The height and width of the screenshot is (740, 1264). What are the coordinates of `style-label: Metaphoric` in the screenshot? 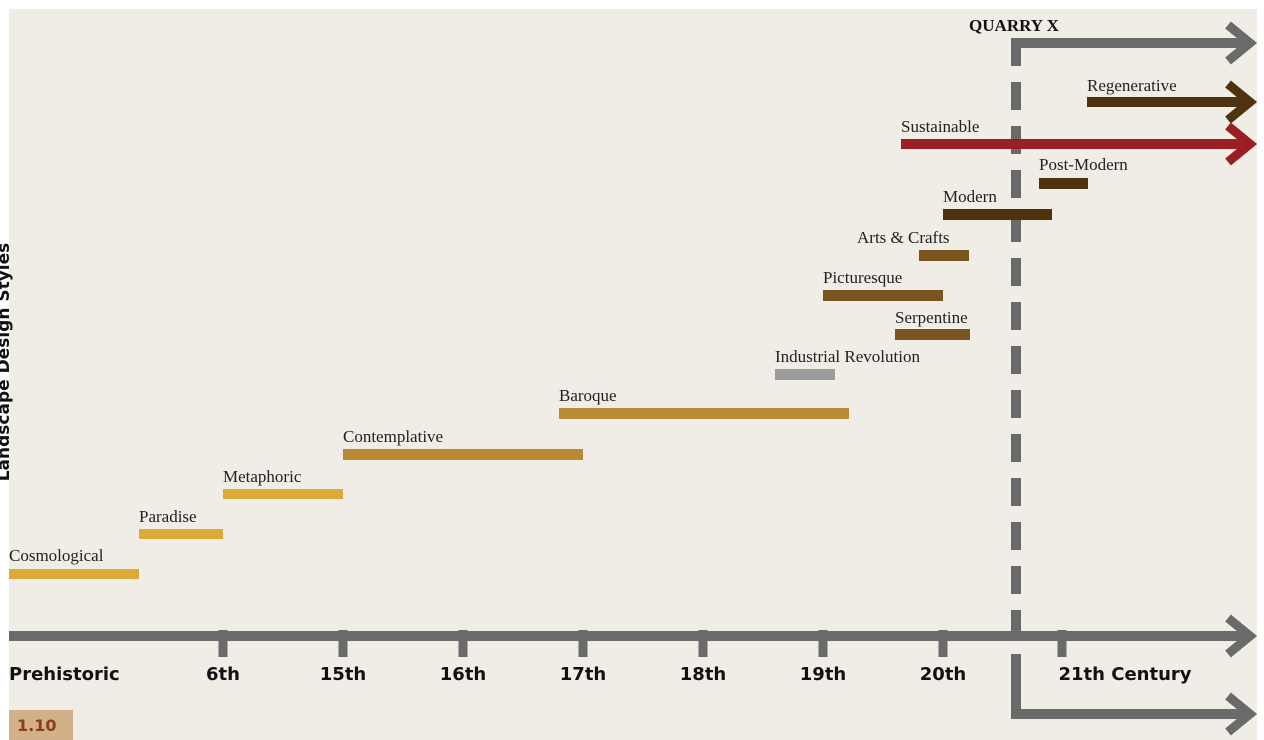 It's located at (262, 476).